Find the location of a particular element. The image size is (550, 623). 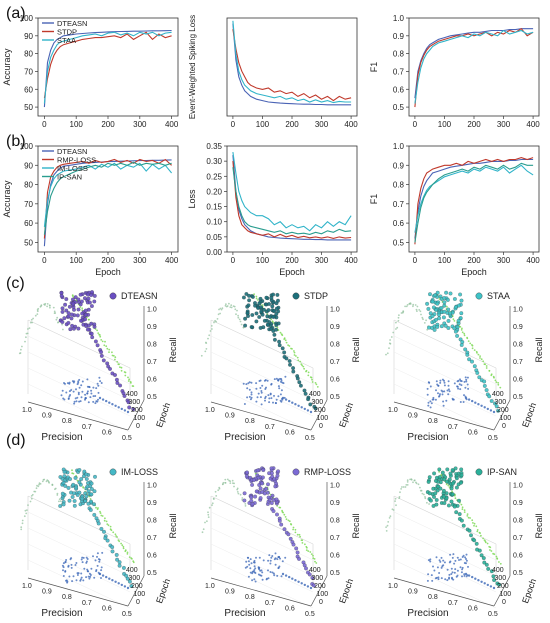

series-line-dteasn is located at coordinates (292, 198).